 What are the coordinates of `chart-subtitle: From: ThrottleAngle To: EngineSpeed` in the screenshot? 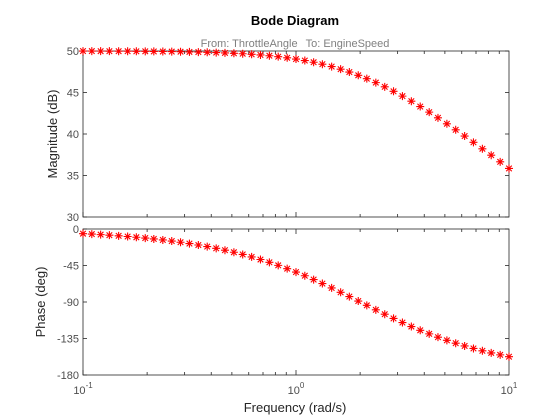 It's located at (295, 44).